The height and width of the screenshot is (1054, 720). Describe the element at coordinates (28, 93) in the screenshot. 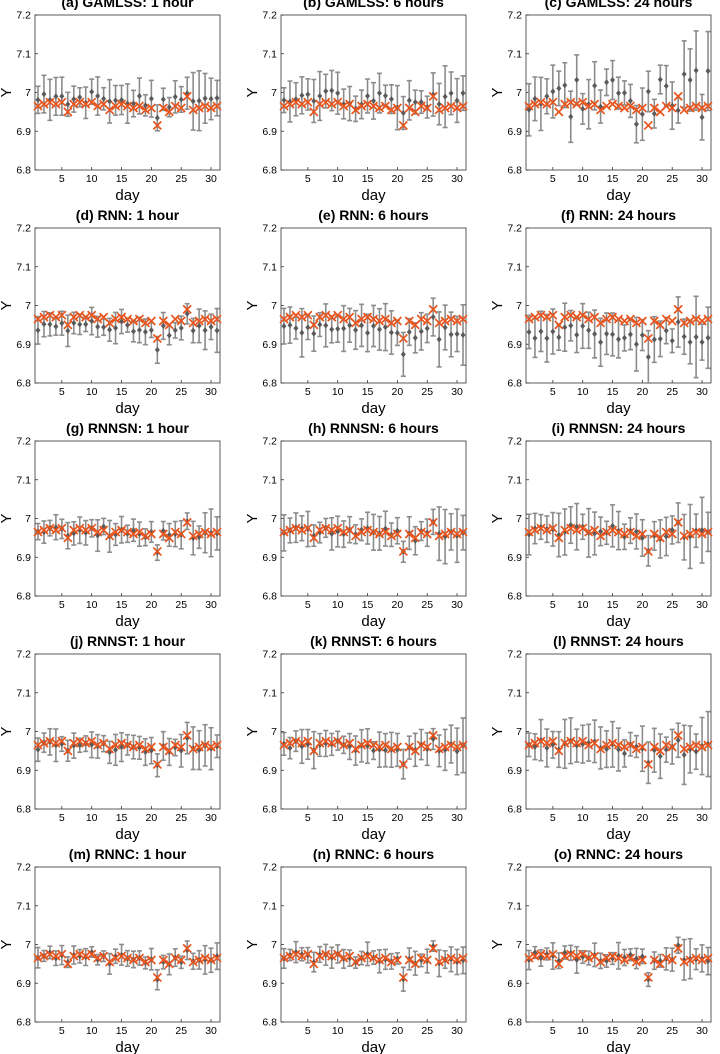

I see `y-tick-label: 7` at that location.